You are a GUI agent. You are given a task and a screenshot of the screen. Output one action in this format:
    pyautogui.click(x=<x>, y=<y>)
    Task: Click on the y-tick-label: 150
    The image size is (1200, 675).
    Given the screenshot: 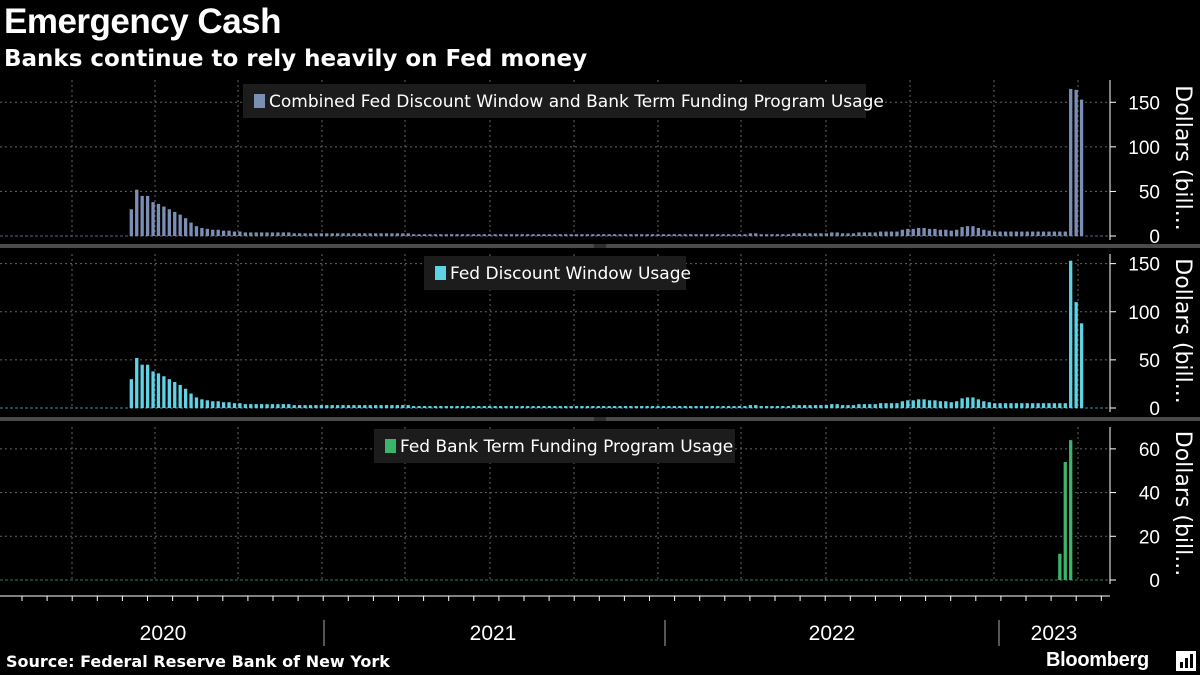 What is the action you would take?
    pyautogui.click(x=1144, y=103)
    